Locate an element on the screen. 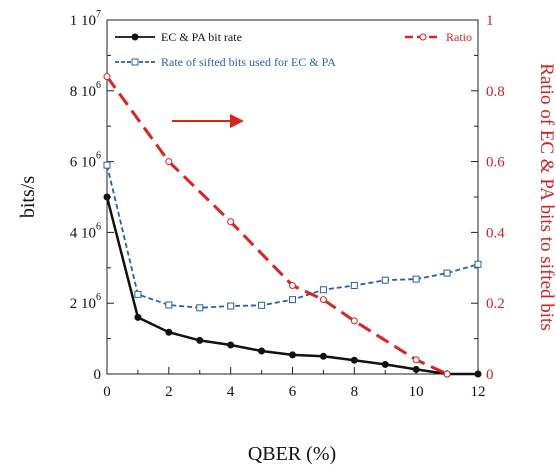 The width and height of the screenshot is (556, 469). y-left-tick-label: 2 106 is located at coordinates (85, 302).